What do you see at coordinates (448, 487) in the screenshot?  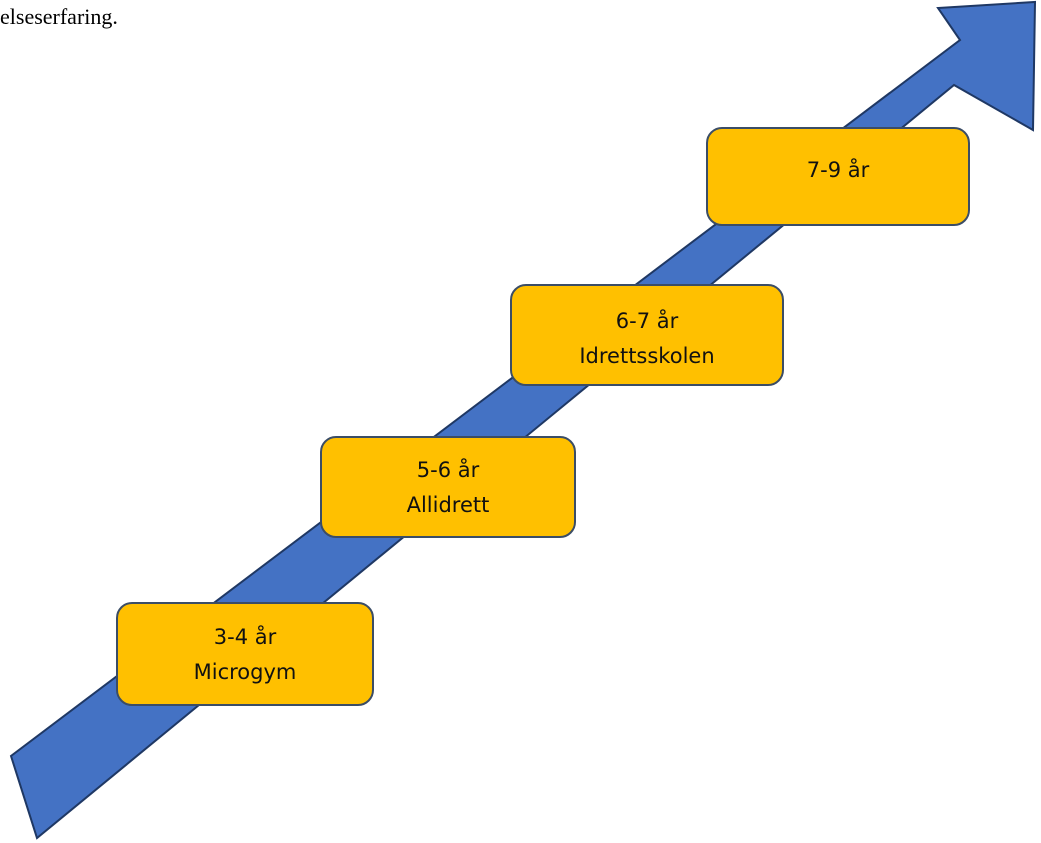 I see `stage-box-5-6: 5-6 år Allidrett` at bounding box center [448, 487].